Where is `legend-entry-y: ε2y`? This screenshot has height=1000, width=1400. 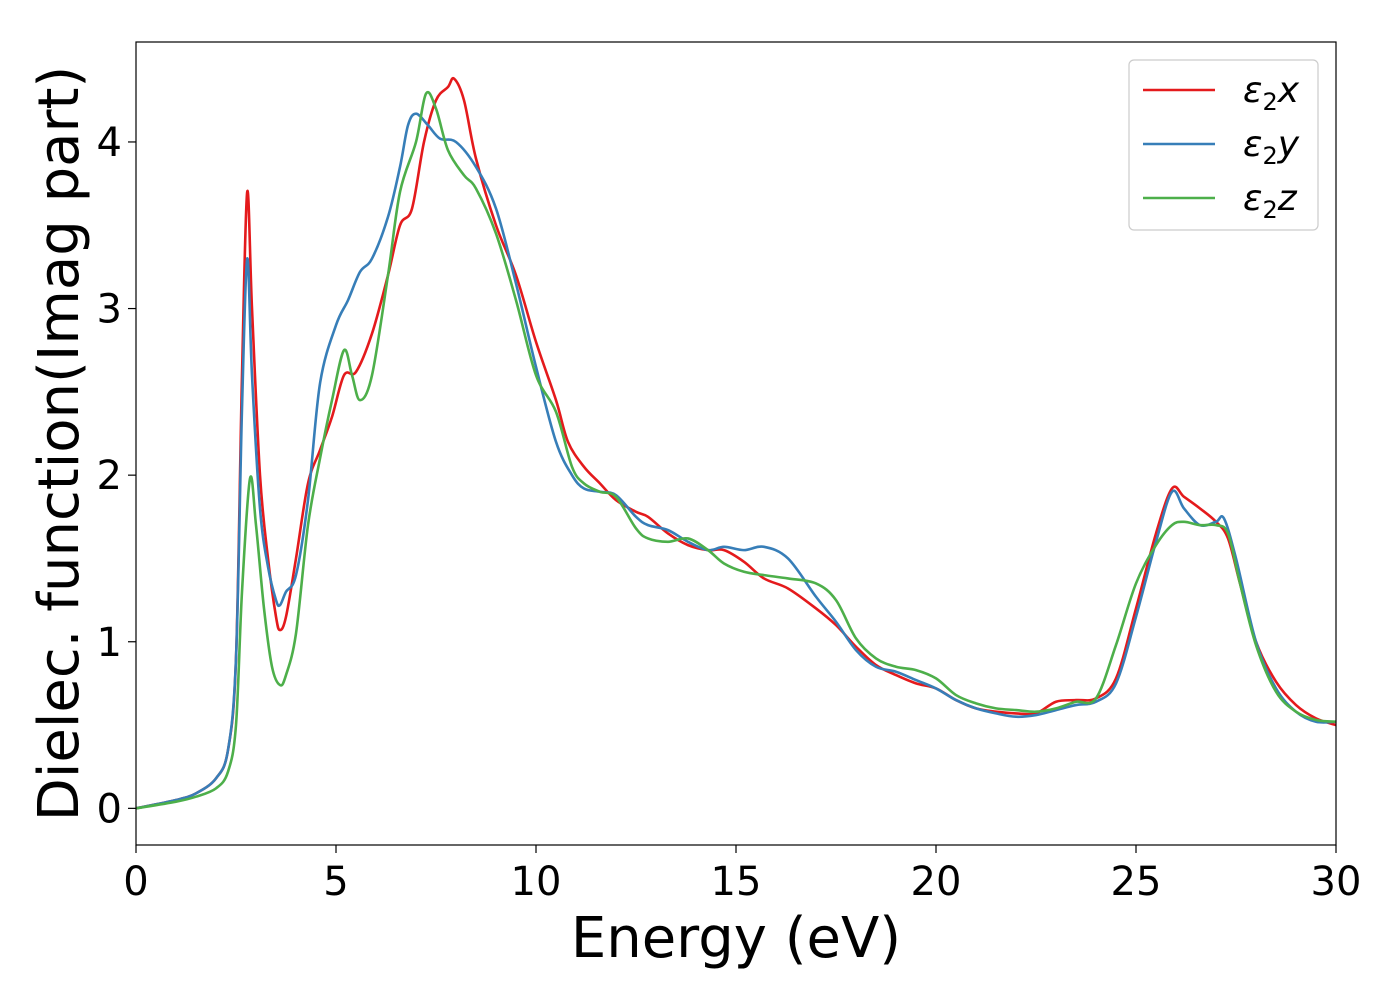
legend-entry-y: ε2y is located at coordinates (1221, 147).